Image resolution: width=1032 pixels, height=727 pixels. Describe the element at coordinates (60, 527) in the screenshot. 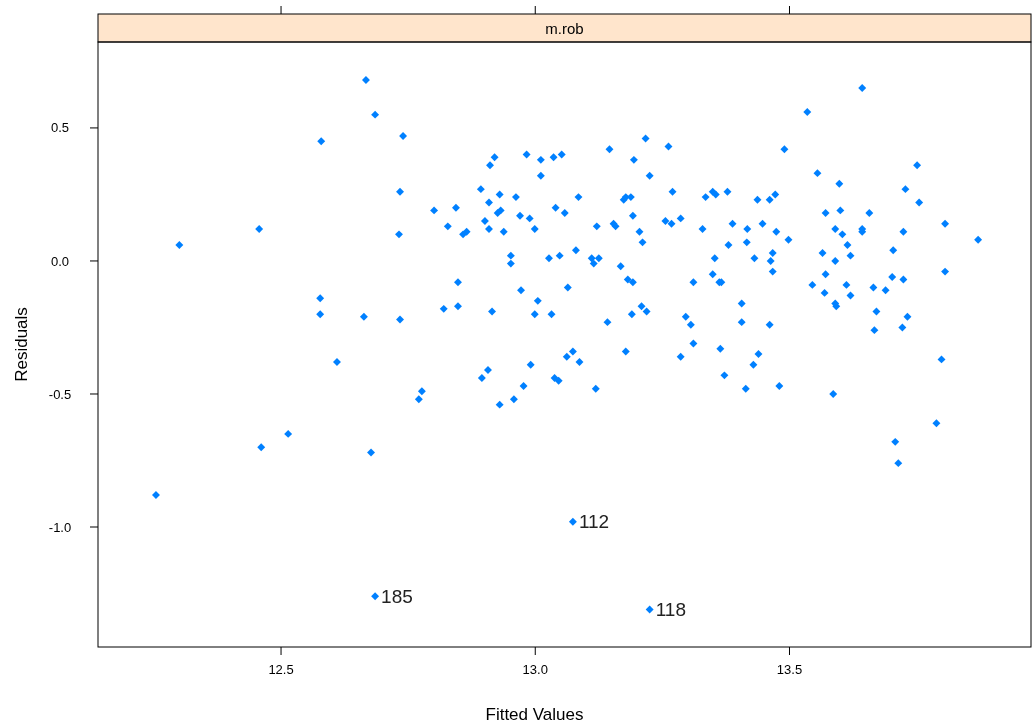

I see `y-tick-label: -1.0` at that location.